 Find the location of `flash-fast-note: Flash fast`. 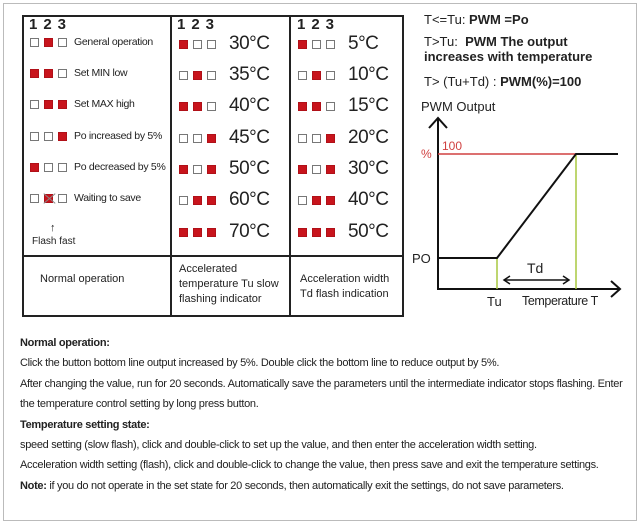

flash-fast-note: Flash fast is located at coordinates (54, 241).